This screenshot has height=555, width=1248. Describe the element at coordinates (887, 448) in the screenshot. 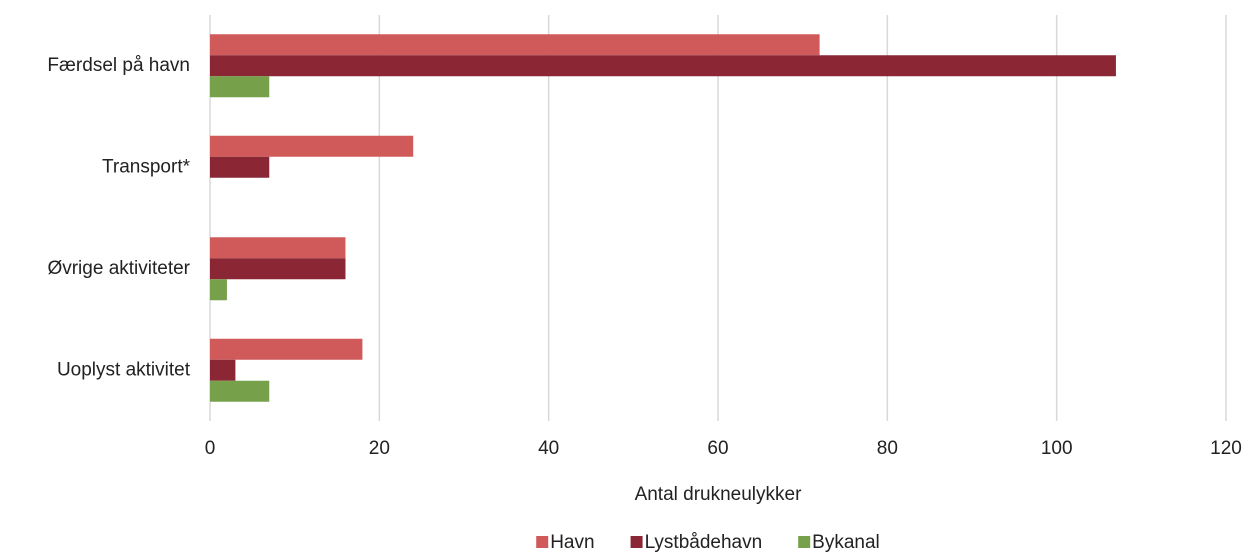

I see `x-tick-label: 80` at that location.